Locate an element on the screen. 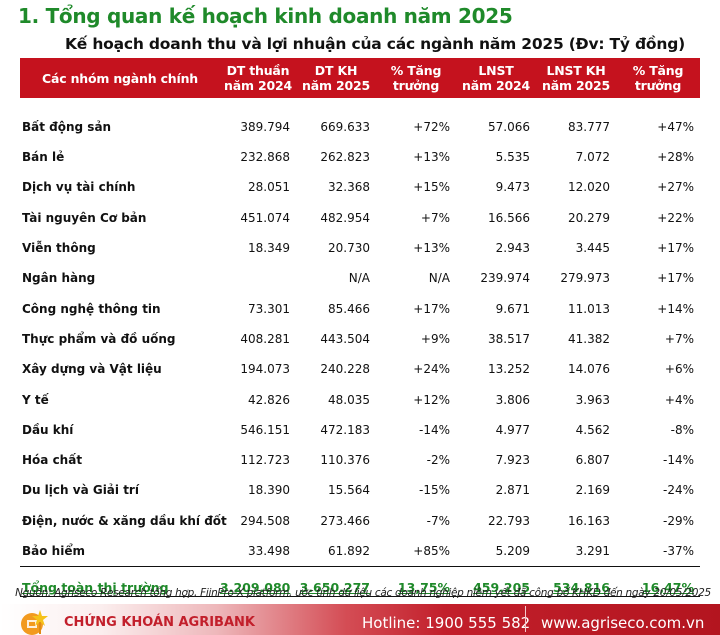  cell-dt-kh-2025: 482.954 is located at coordinates (345, 217).